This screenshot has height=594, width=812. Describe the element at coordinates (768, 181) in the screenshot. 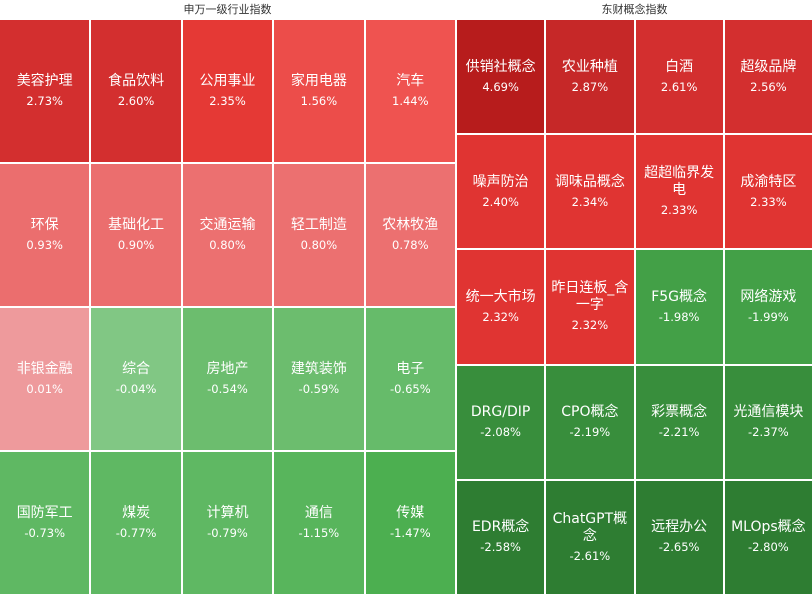

I see `tile-name: 成渝特区` at that location.